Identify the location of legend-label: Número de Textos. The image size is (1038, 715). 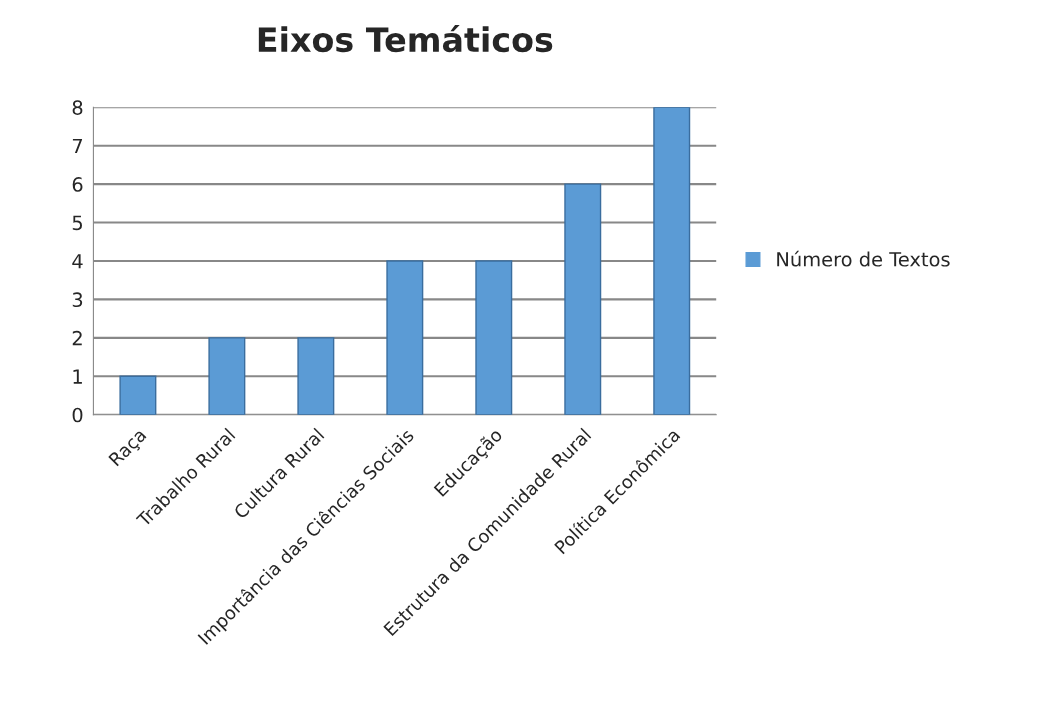
(863, 258).